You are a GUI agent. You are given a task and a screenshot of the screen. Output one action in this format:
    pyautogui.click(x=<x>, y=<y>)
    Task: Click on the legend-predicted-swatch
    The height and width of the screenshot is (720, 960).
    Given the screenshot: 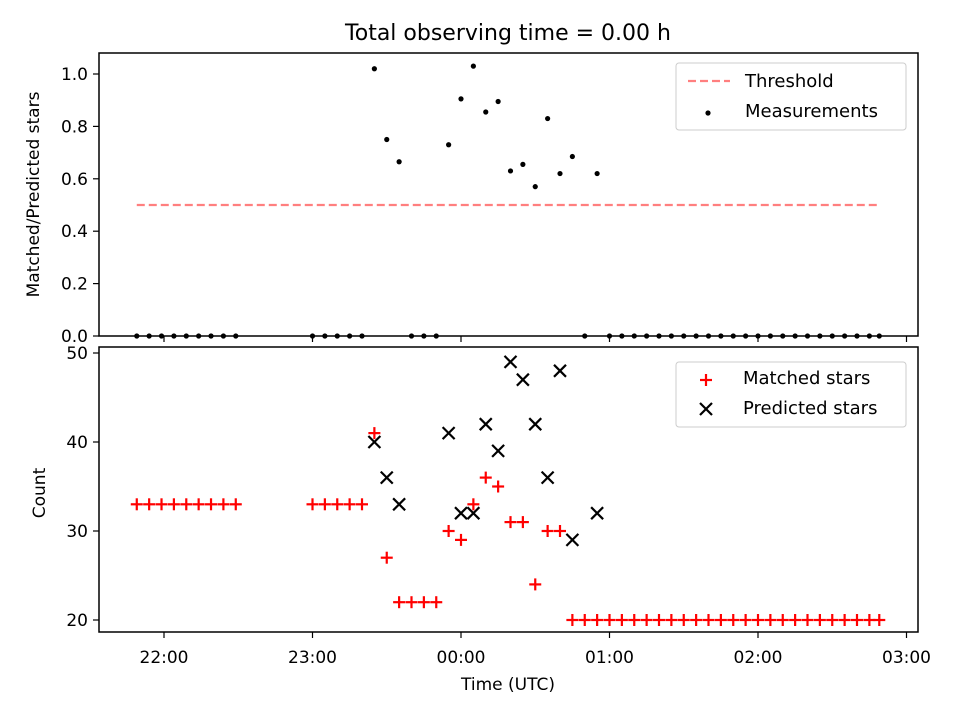 What is the action you would take?
    pyautogui.click(x=706, y=409)
    